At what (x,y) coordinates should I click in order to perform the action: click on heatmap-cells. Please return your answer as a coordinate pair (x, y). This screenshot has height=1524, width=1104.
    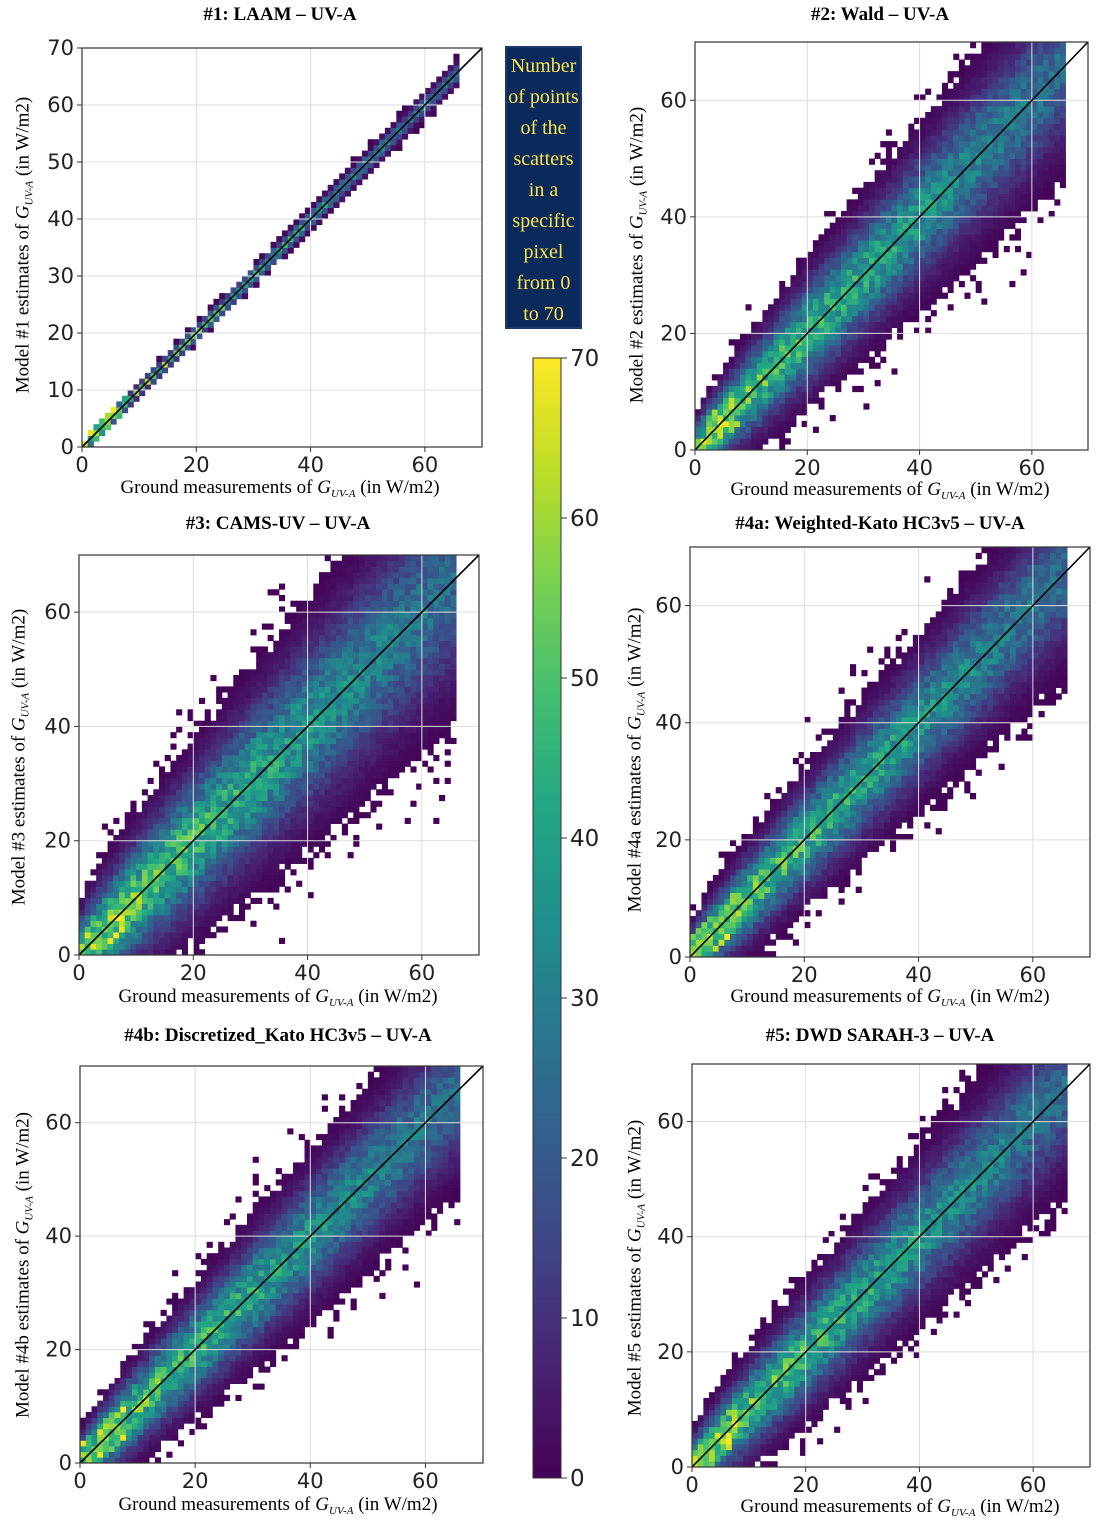
    Looking at the image, I should click on (268, 755).